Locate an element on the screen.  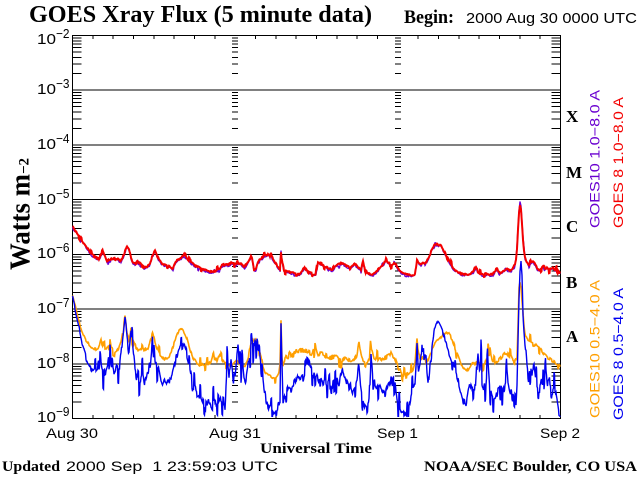
svg-text: Watts m is located at coordinates (21, 222).